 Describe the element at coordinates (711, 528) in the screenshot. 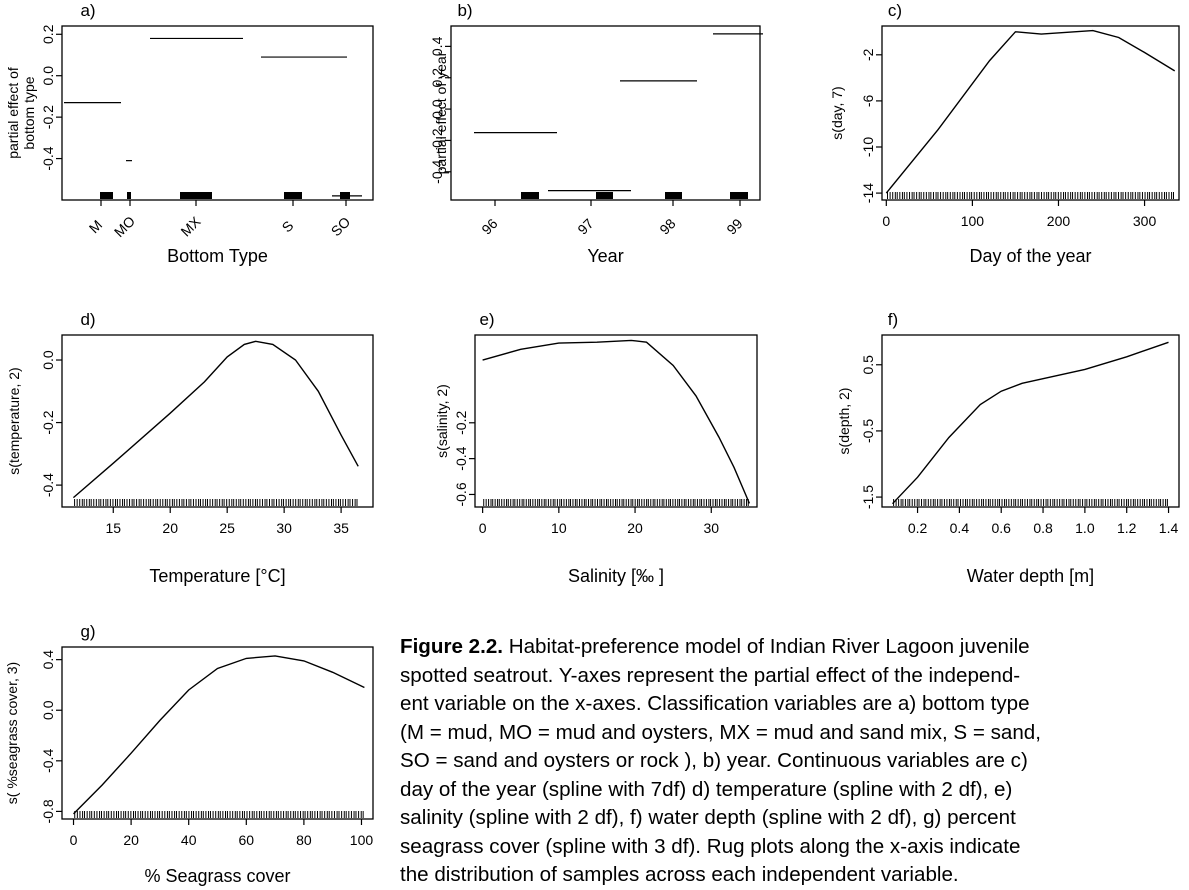

I see `x-tick-label: 30` at that location.